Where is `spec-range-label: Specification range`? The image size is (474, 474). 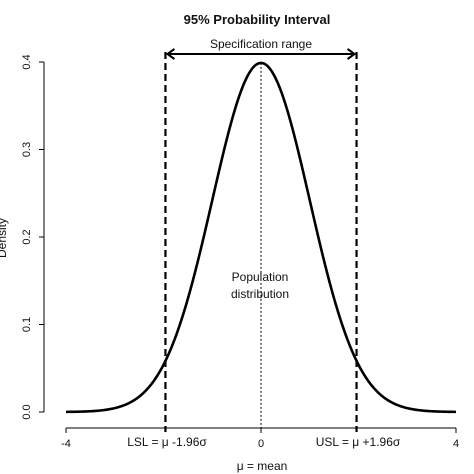
spec-range-label: Specification range is located at coordinates (261, 44).